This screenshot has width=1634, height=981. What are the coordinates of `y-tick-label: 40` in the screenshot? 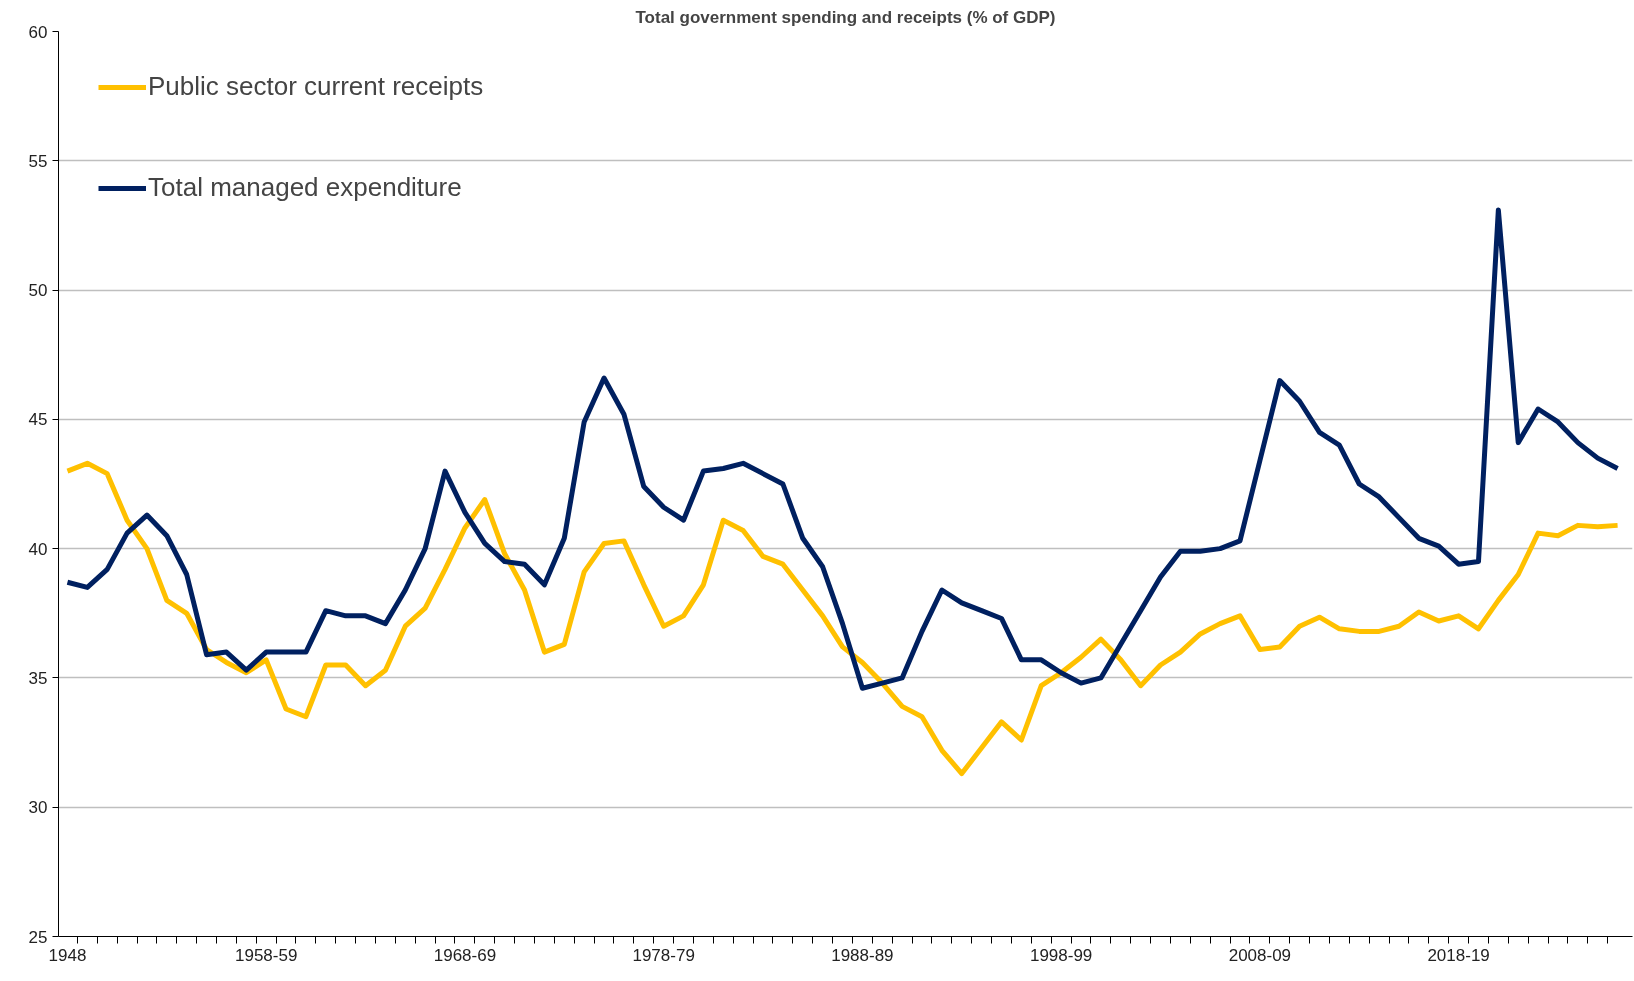 It's located at (38, 549).